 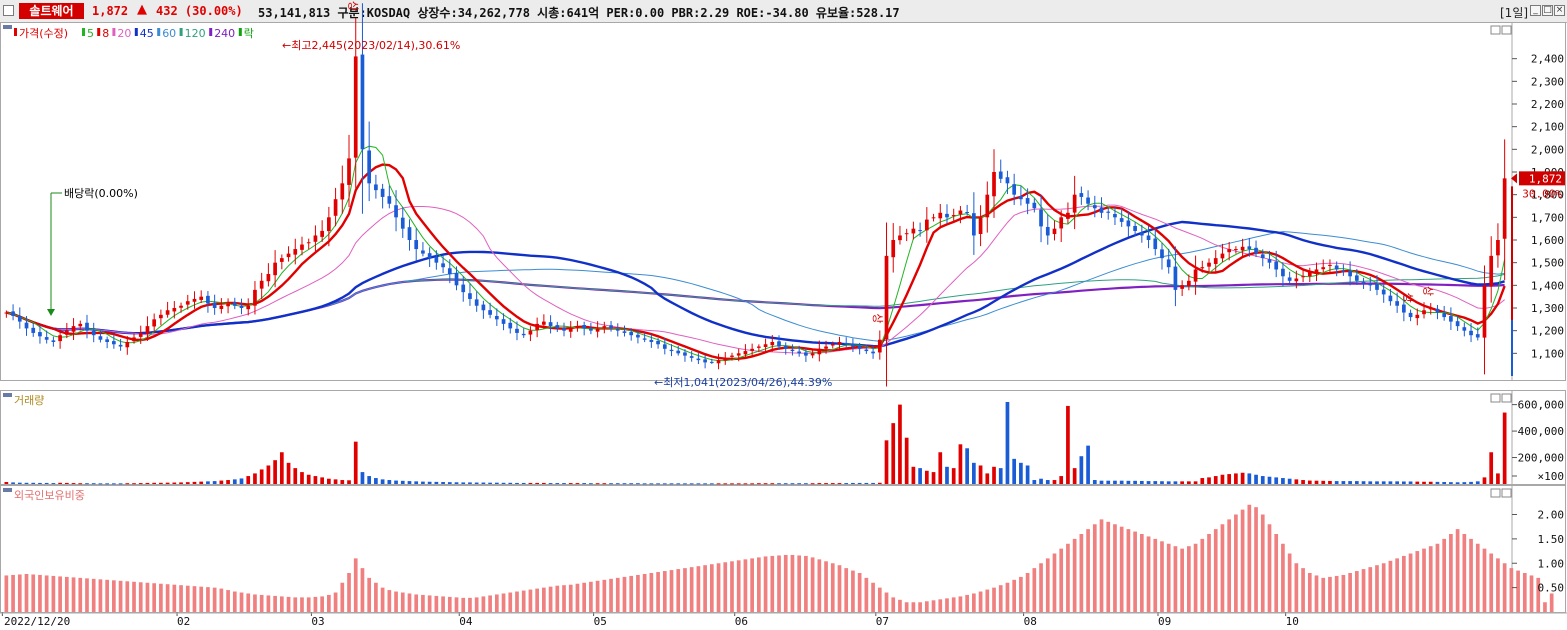 What do you see at coordinates (1547, 81) in the screenshot?
I see `price-tick-label: 2,300` at bounding box center [1547, 81].